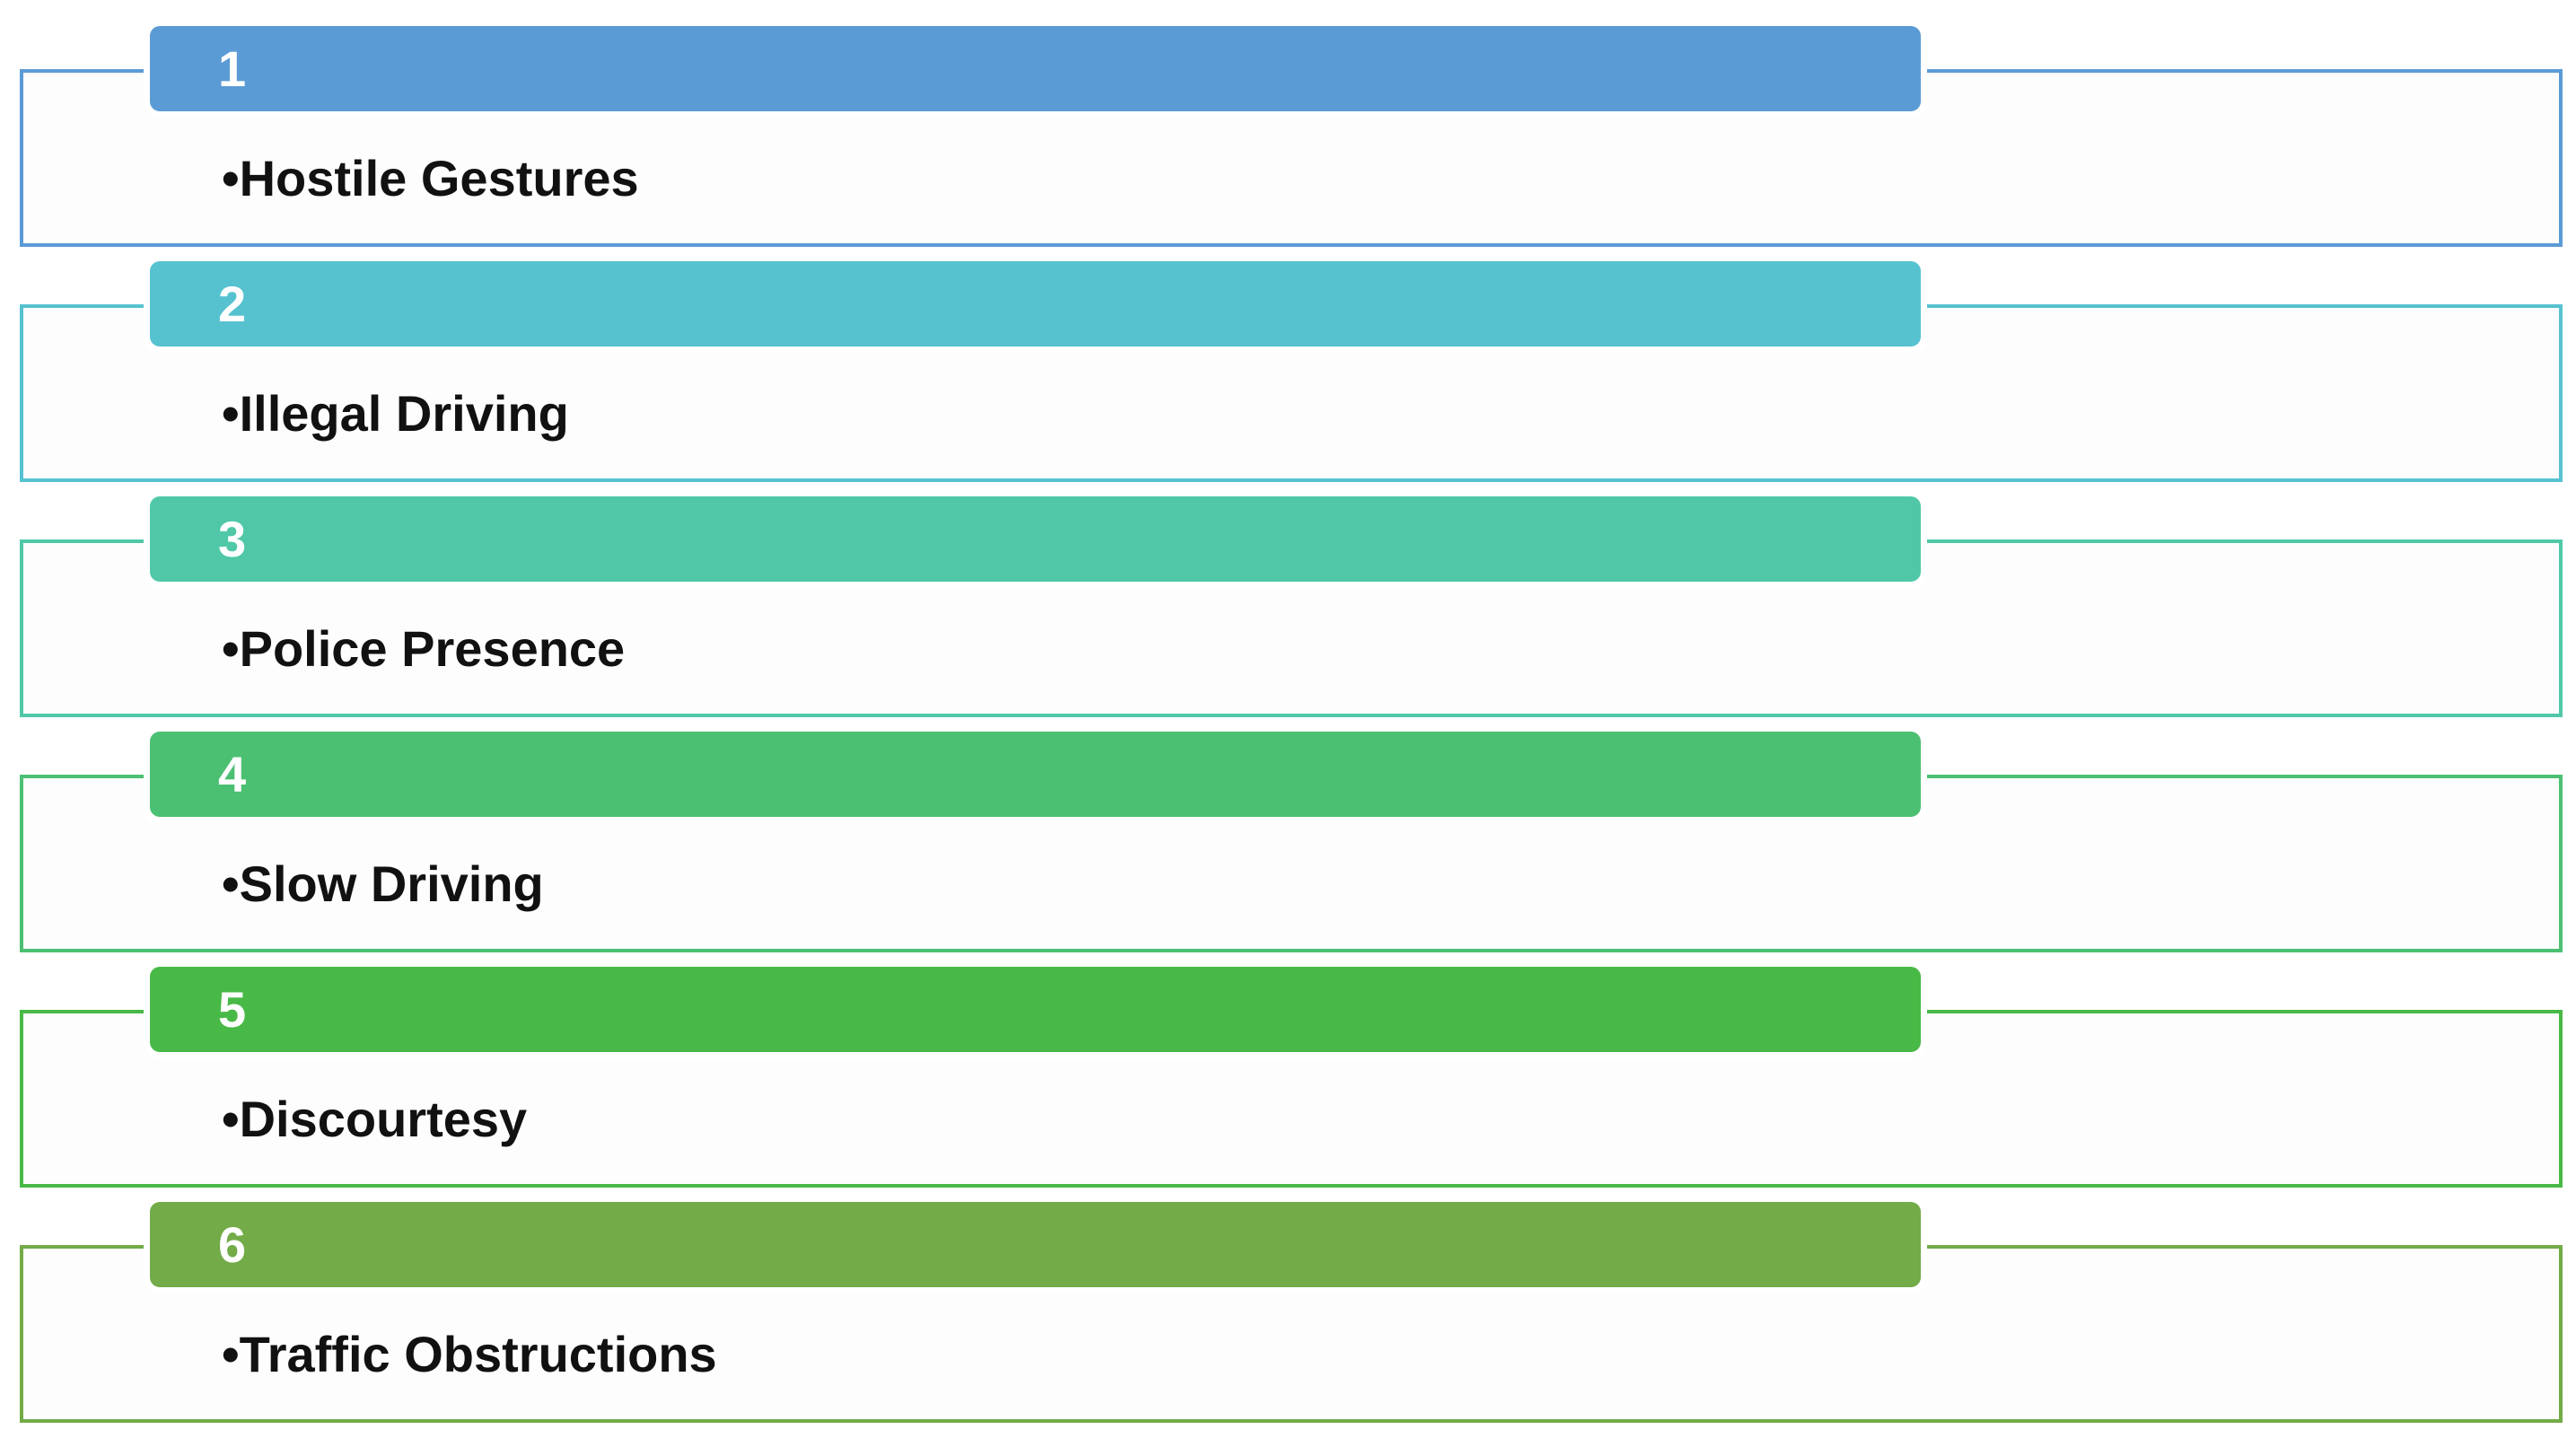  Describe the element at coordinates (1035, 68) in the screenshot. I see `item-header: 1` at that location.